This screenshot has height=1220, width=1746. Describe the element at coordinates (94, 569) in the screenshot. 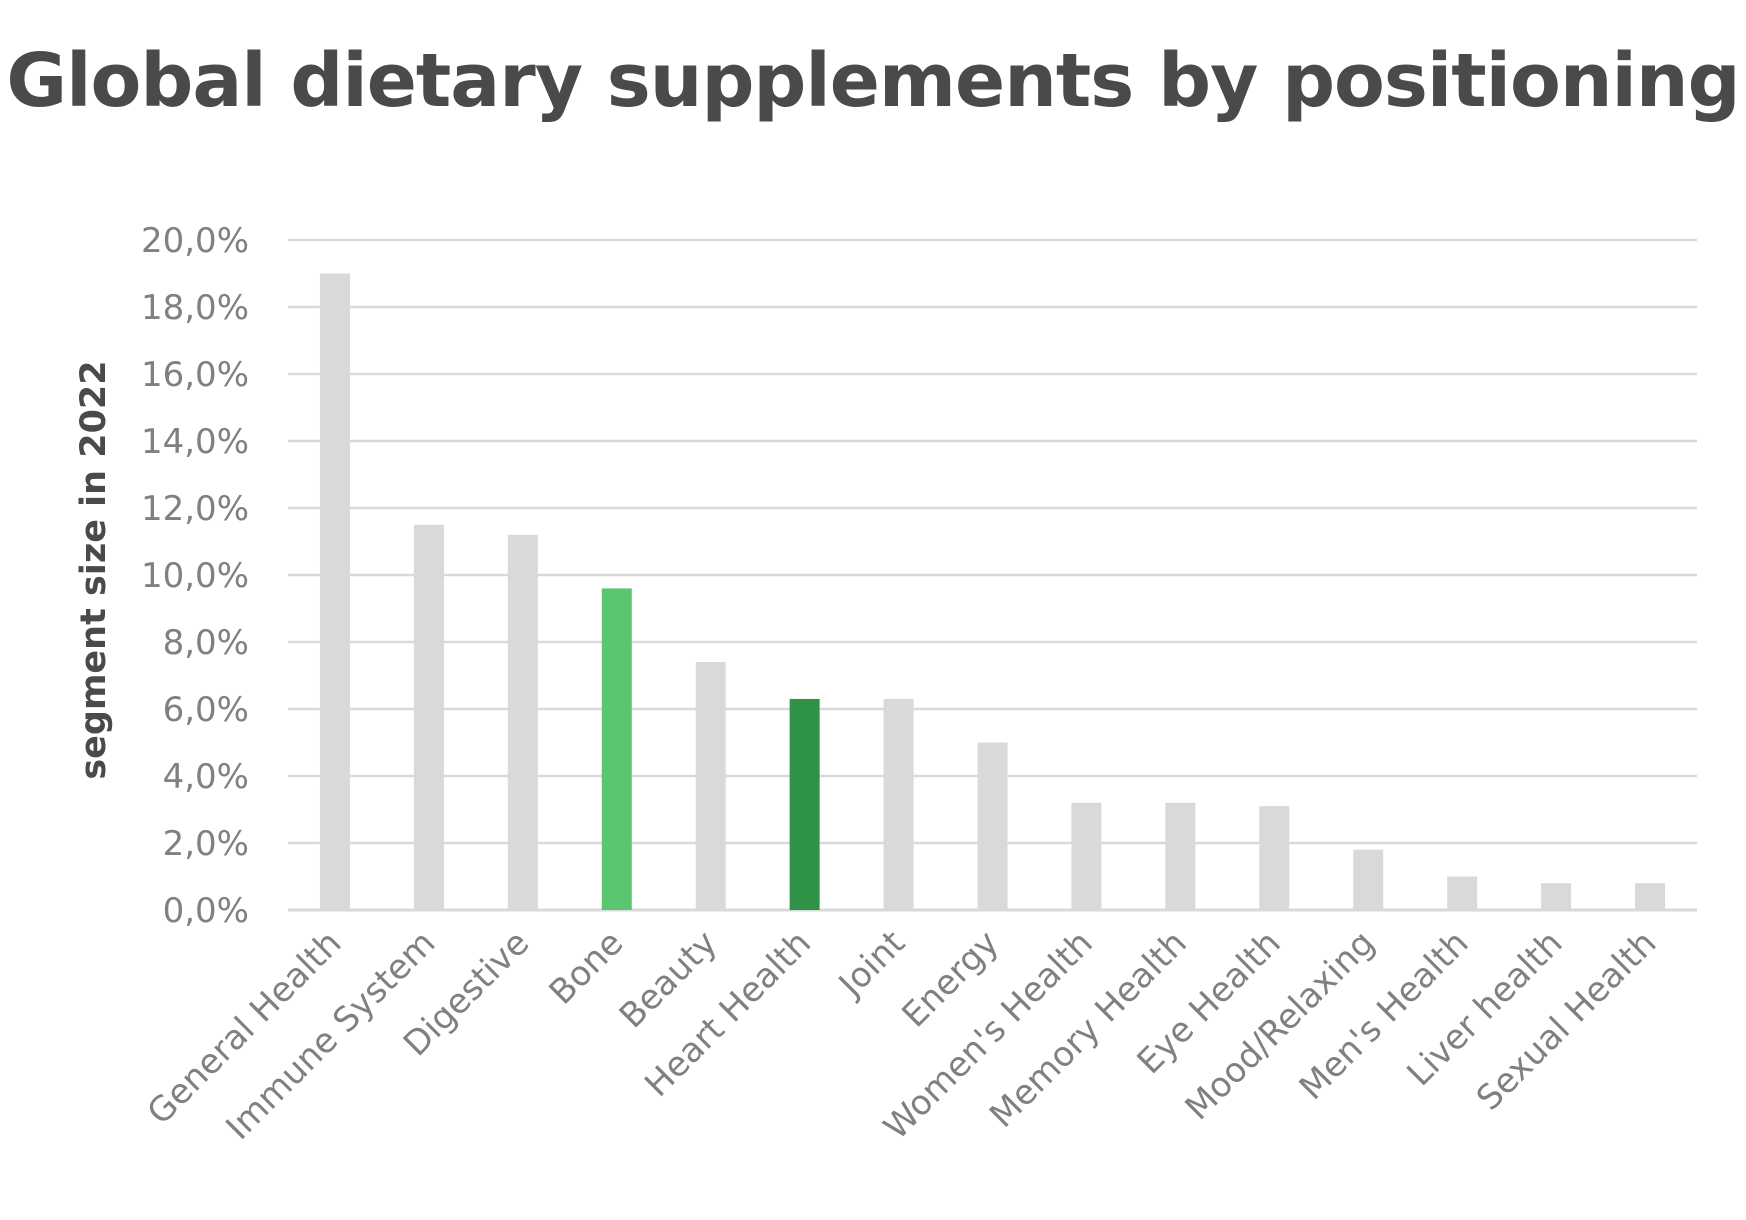

I see `y-axis-label: segment size in 2022` at that location.